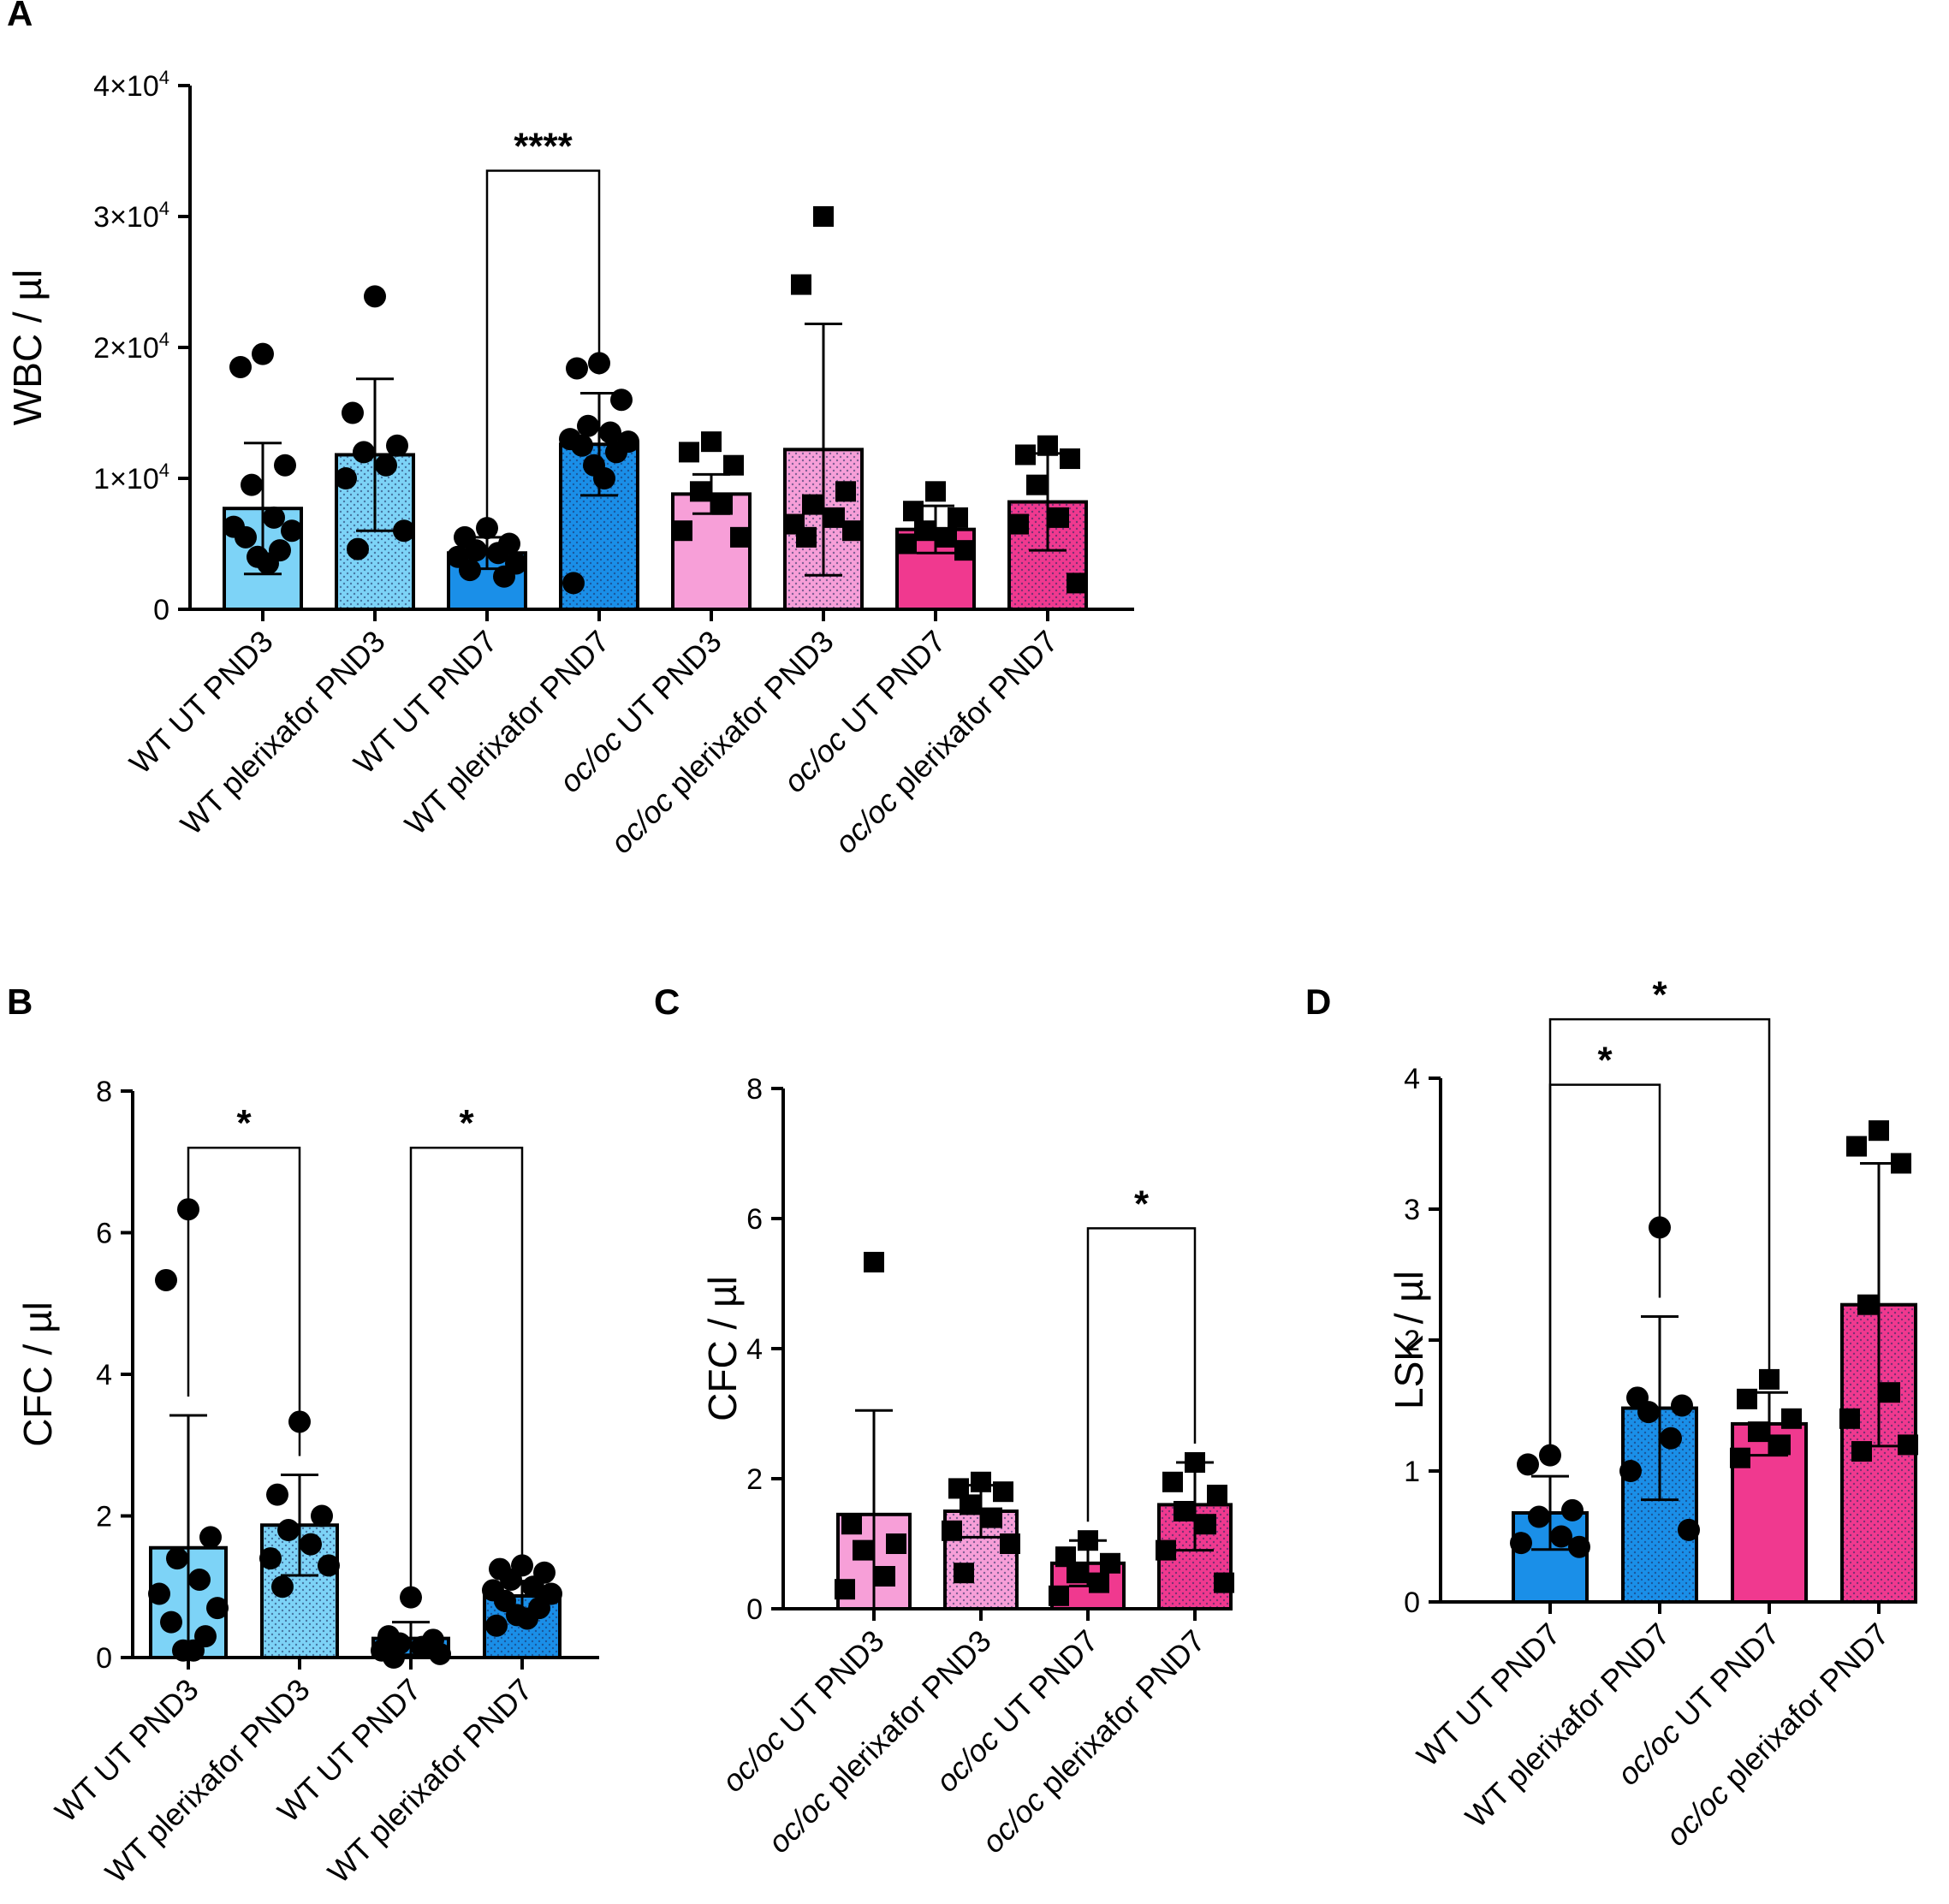 The image size is (1949, 1904). What do you see at coordinates (37, 1374) in the screenshot?
I see `y-axis-label: CFC / µl` at bounding box center [37, 1374].